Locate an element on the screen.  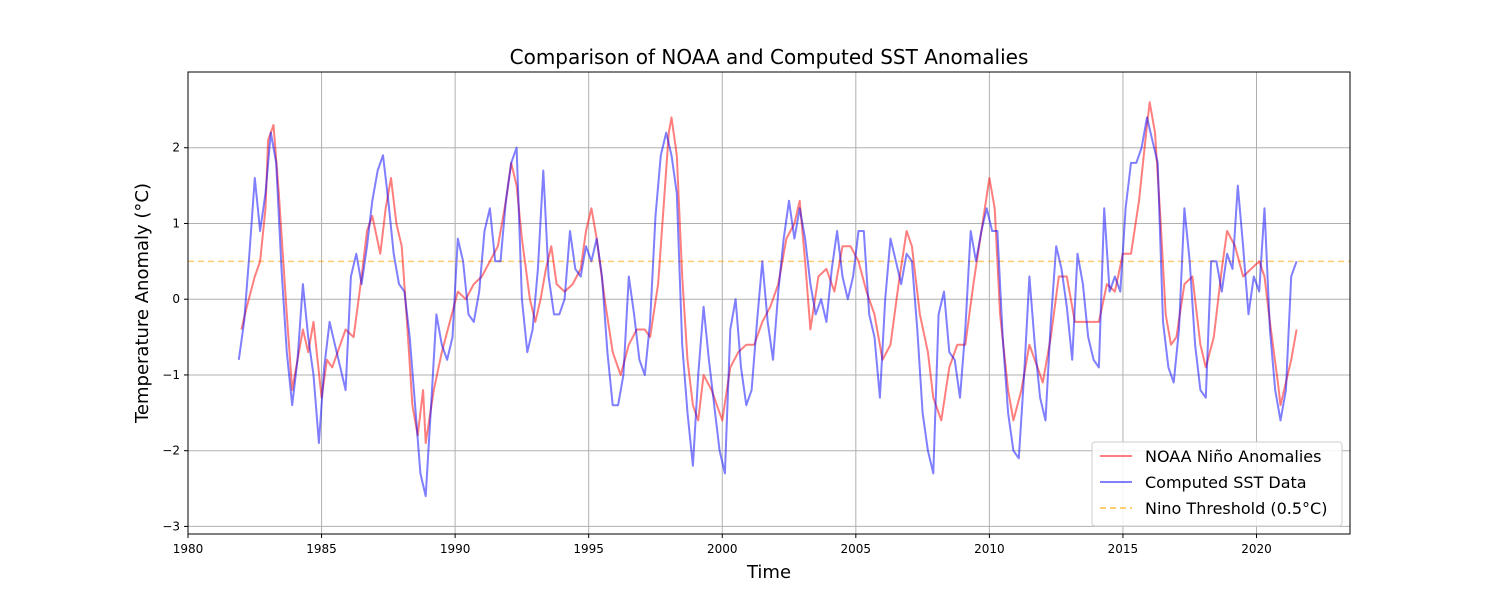
legend-label-noaa: NOAA Niño Anomalies is located at coordinates (1233, 456).